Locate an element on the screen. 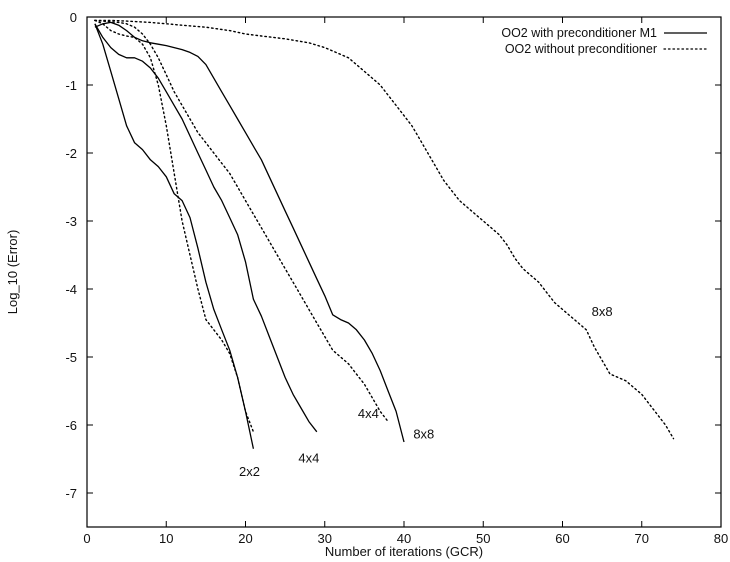  x-tick-label: 60 is located at coordinates (562, 538).